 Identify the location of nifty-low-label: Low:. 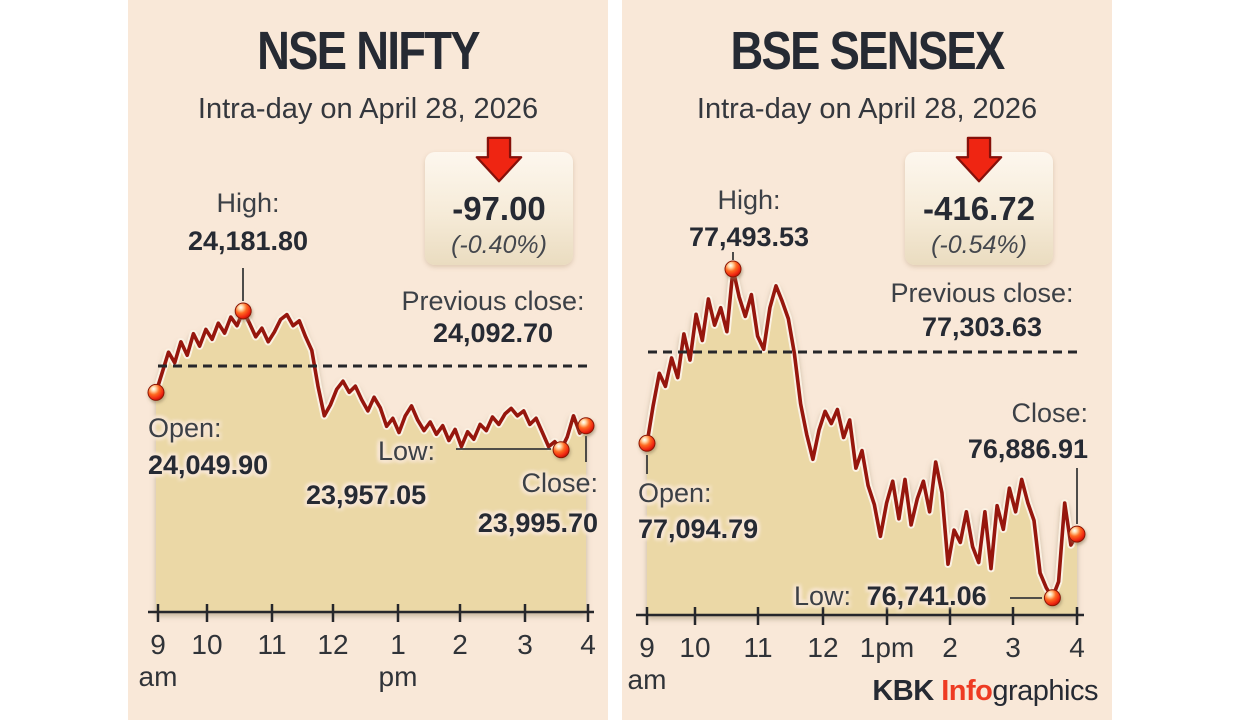
(407, 451).